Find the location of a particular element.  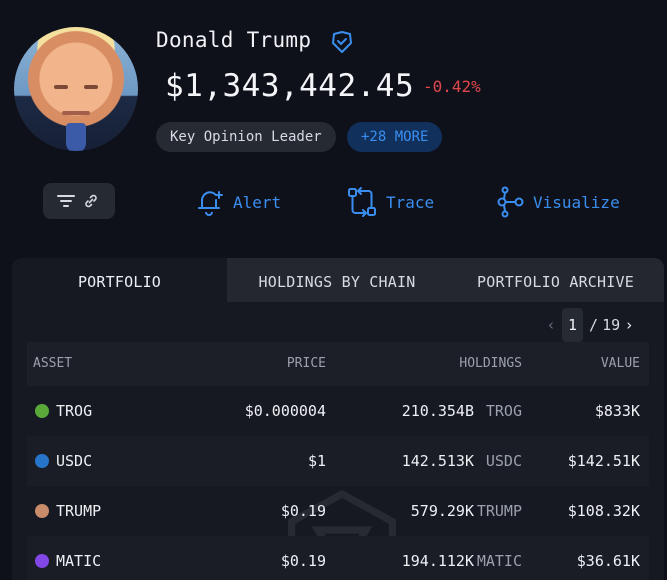

avatar-eye-left is located at coordinates (61, 87).